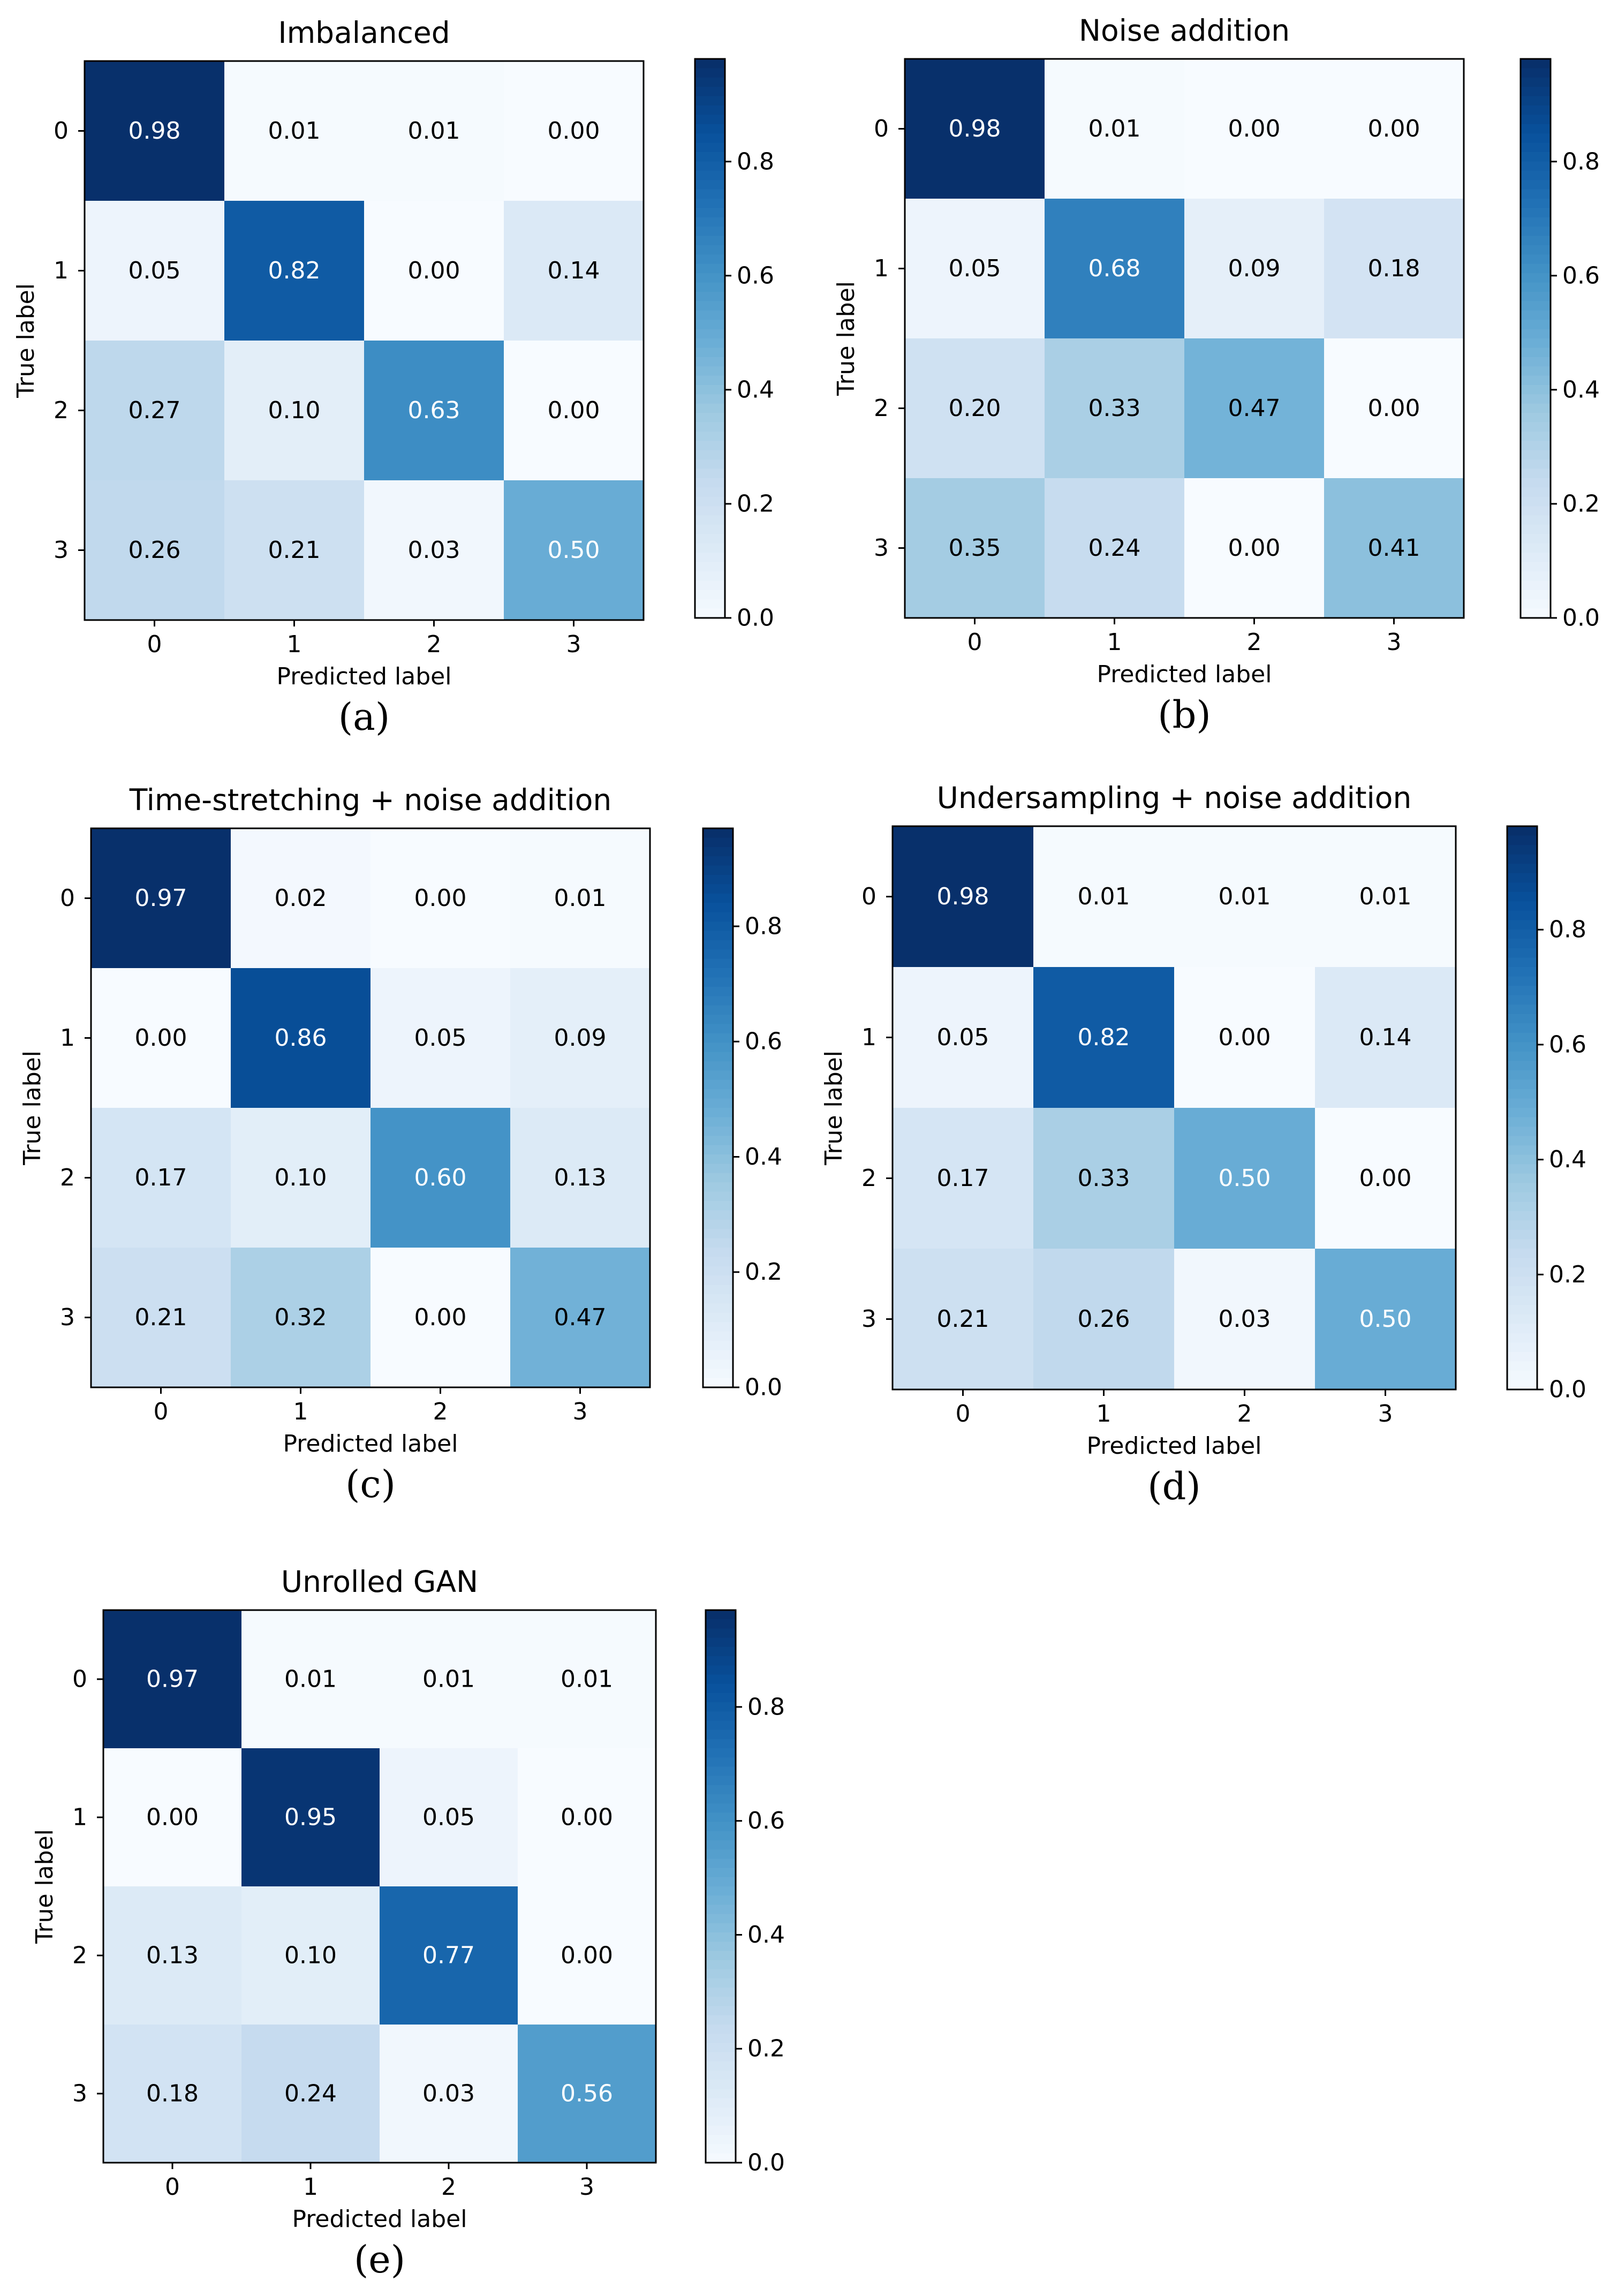 The width and height of the screenshot is (1618, 2296). Describe the element at coordinates (763, 1156) in the screenshot. I see `colorbar-tick-label: 0.4` at that location.